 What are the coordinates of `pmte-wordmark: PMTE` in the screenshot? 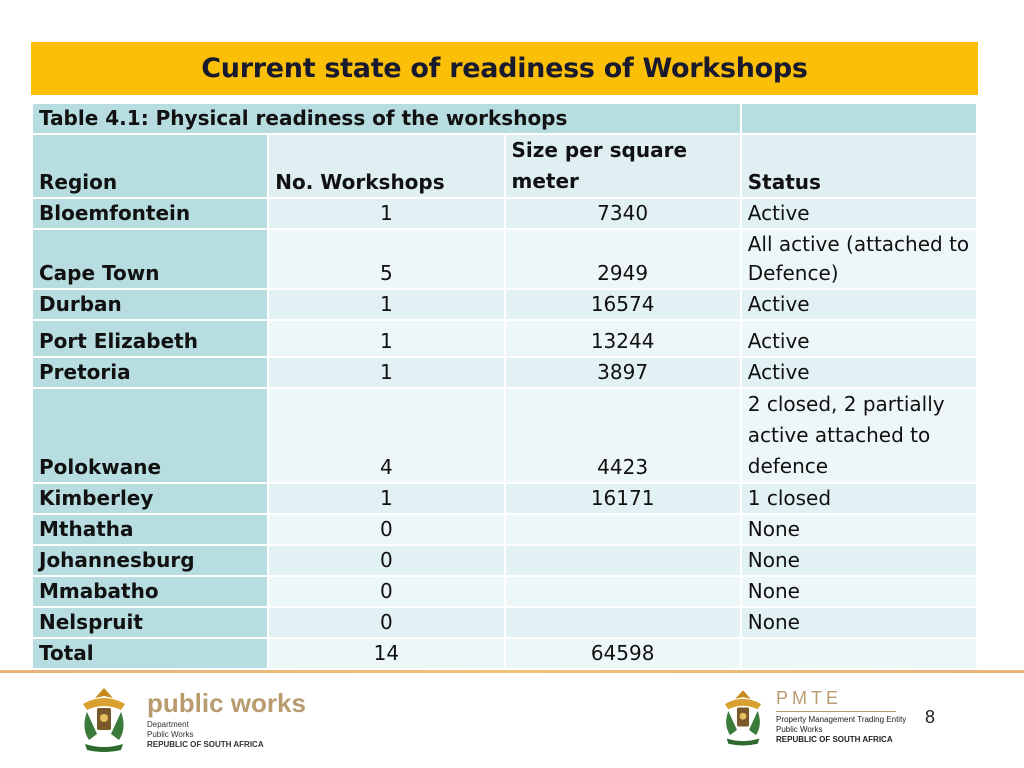 It's located at (809, 698).